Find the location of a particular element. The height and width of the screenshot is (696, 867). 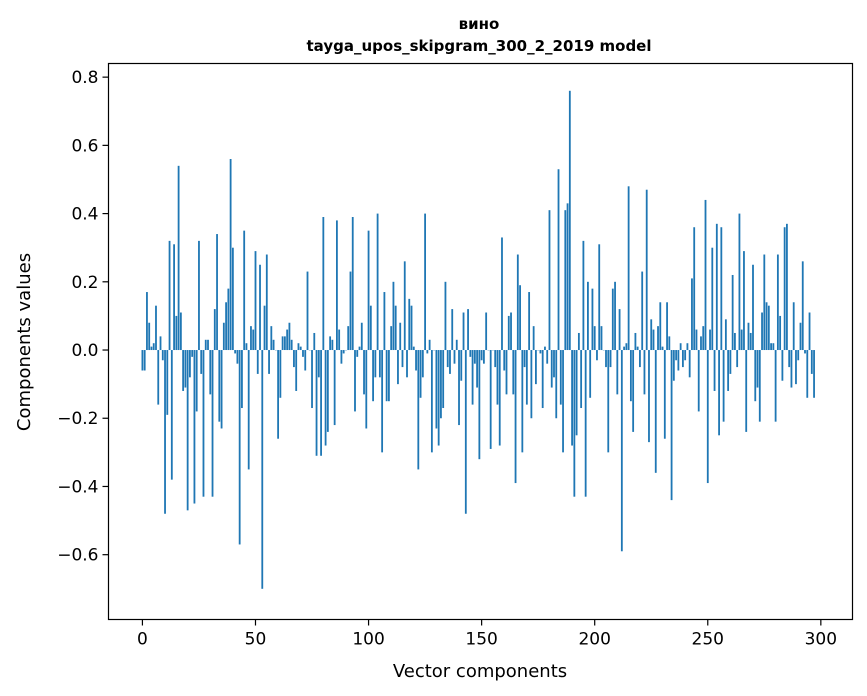

x-tick-label: 50 is located at coordinates (256, 640).